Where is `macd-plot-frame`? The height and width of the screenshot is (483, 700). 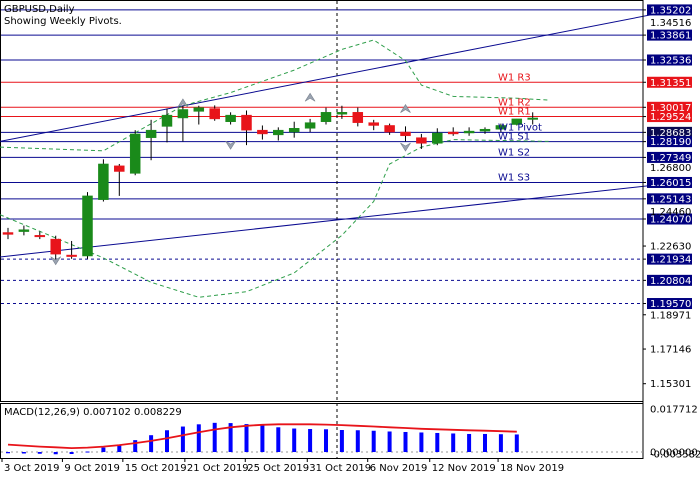
macd-plot-frame is located at coordinates (322, 431).